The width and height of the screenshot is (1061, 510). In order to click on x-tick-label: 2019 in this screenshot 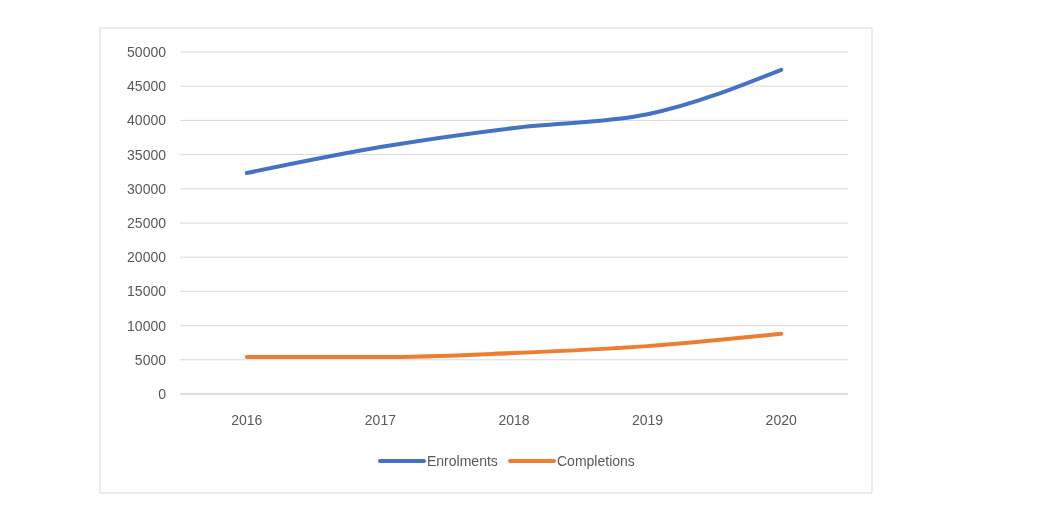, I will do `click(648, 420)`.